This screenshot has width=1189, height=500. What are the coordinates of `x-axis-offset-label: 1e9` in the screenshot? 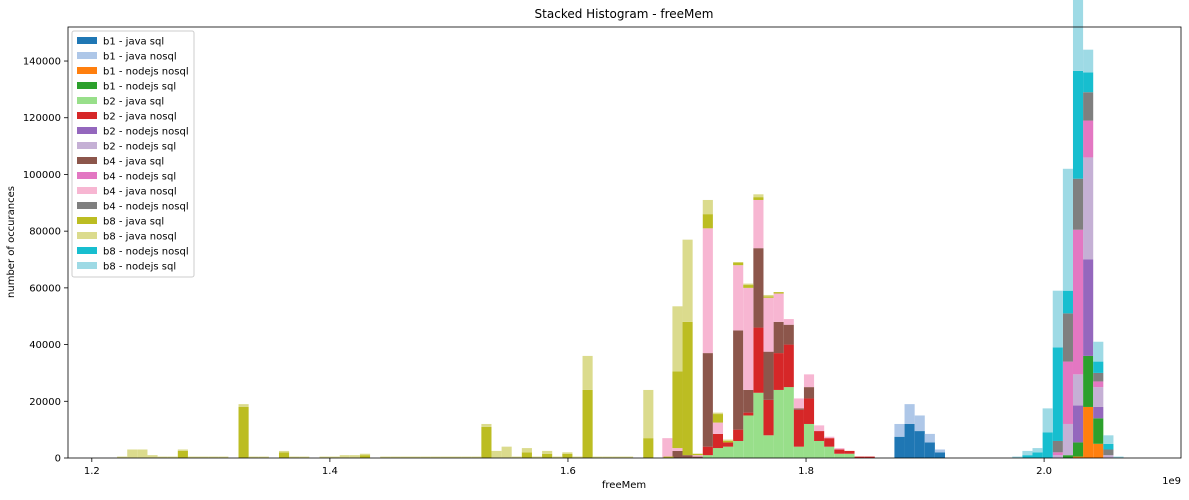 It's located at (1171, 481).